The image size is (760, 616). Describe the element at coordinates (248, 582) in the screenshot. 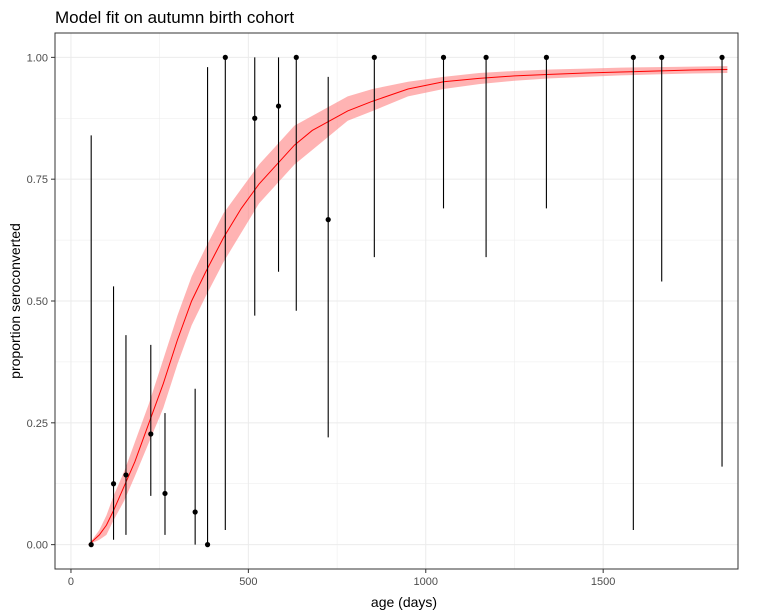

I see `x-tick-label: 500` at that location.